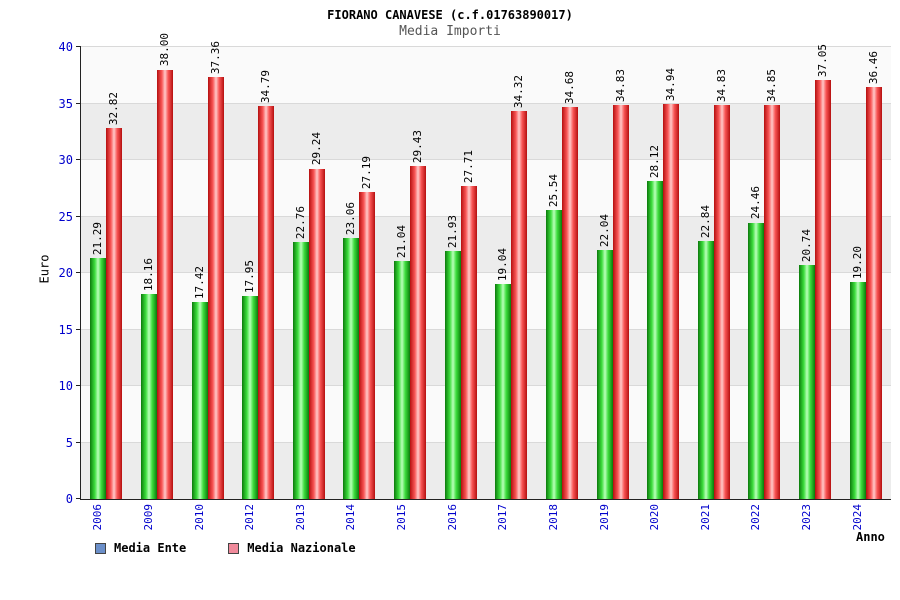 The width and height of the screenshot is (900, 600). Describe the element at coordinates (100, 548) in the screenshot. I see `legend-swatch-media-ente` at that location.